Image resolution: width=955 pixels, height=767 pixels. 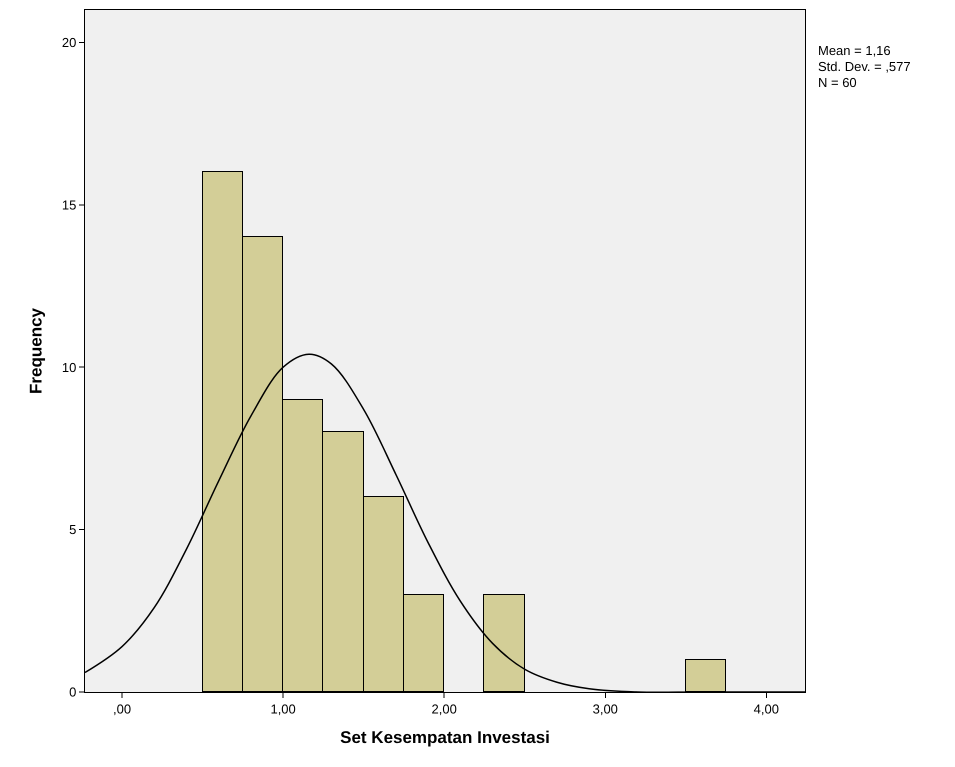 I want to click on y-tick-label: 15, so click(x=69, y=204).